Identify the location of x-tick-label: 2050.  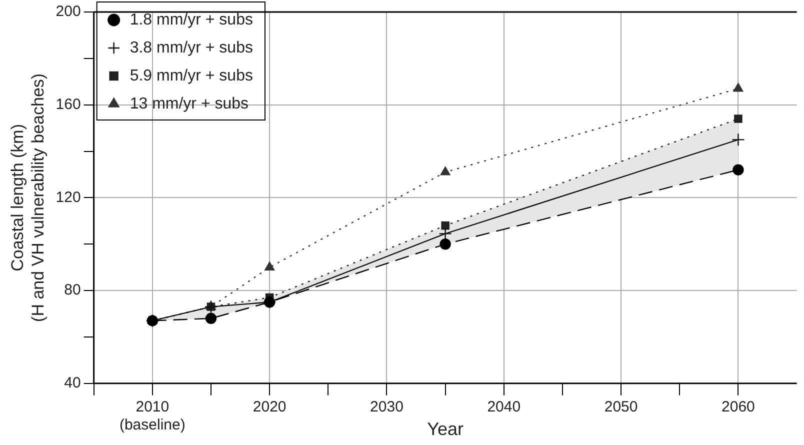
(621, 407).